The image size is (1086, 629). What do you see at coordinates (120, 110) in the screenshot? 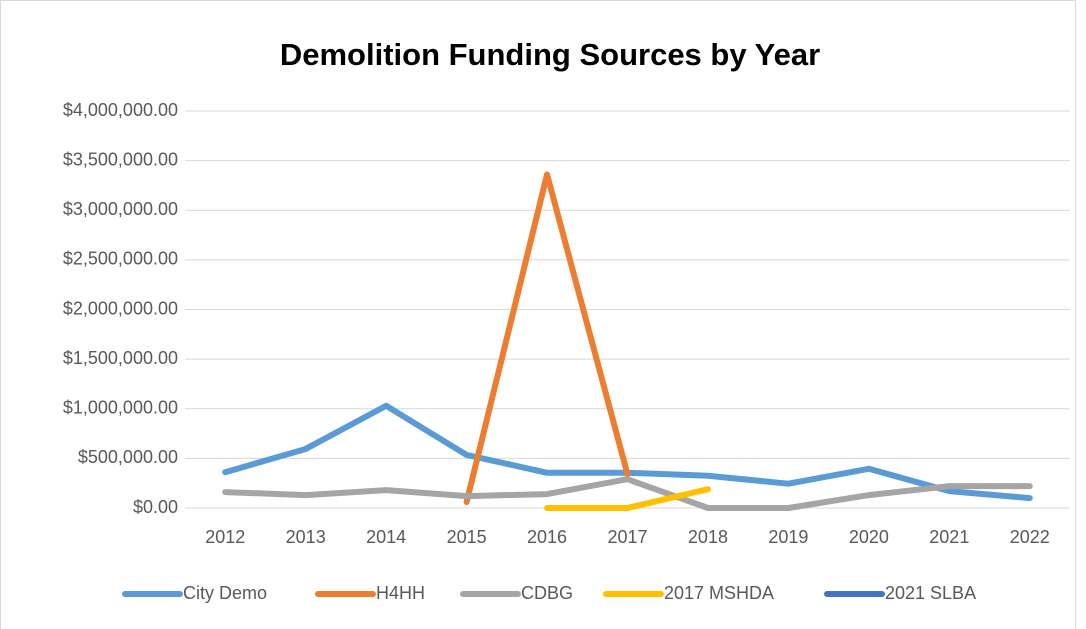
I see `y-tick-label: $4,000,000.00` at bounding box center [120, 110].